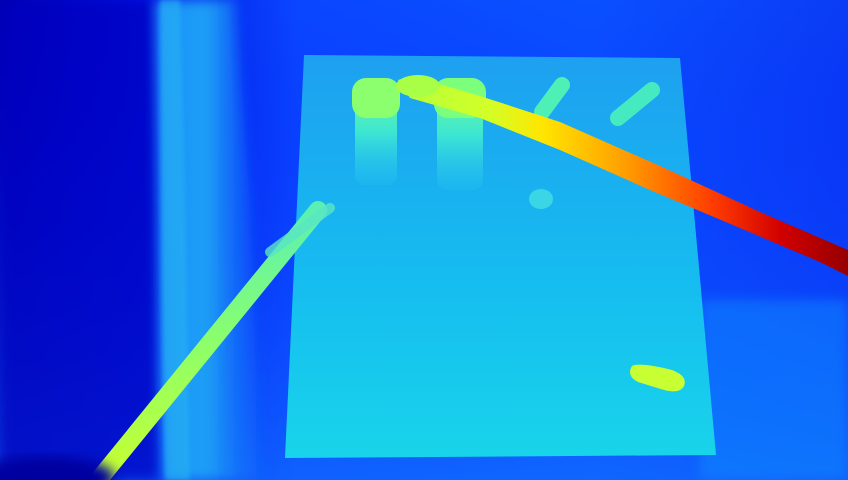 This screenshot has height=480, width=848. I want to click on peg-left-top, so click(376, 98).